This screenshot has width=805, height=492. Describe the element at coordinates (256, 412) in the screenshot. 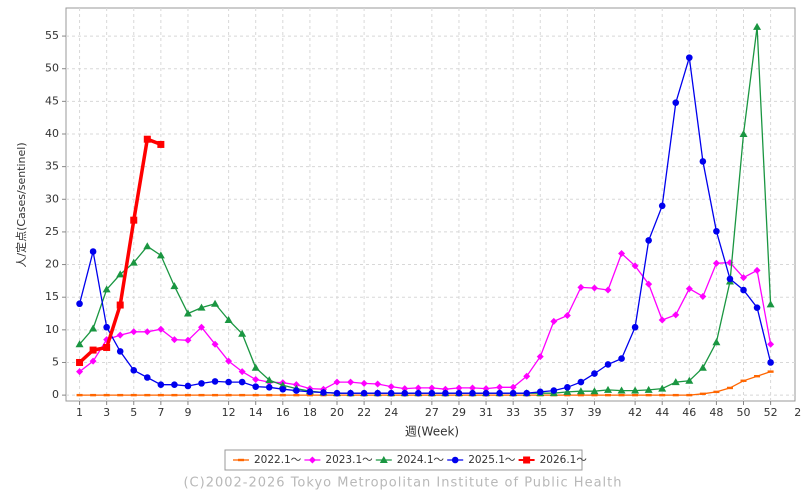

I see `x-tick-label: 14` at that location.